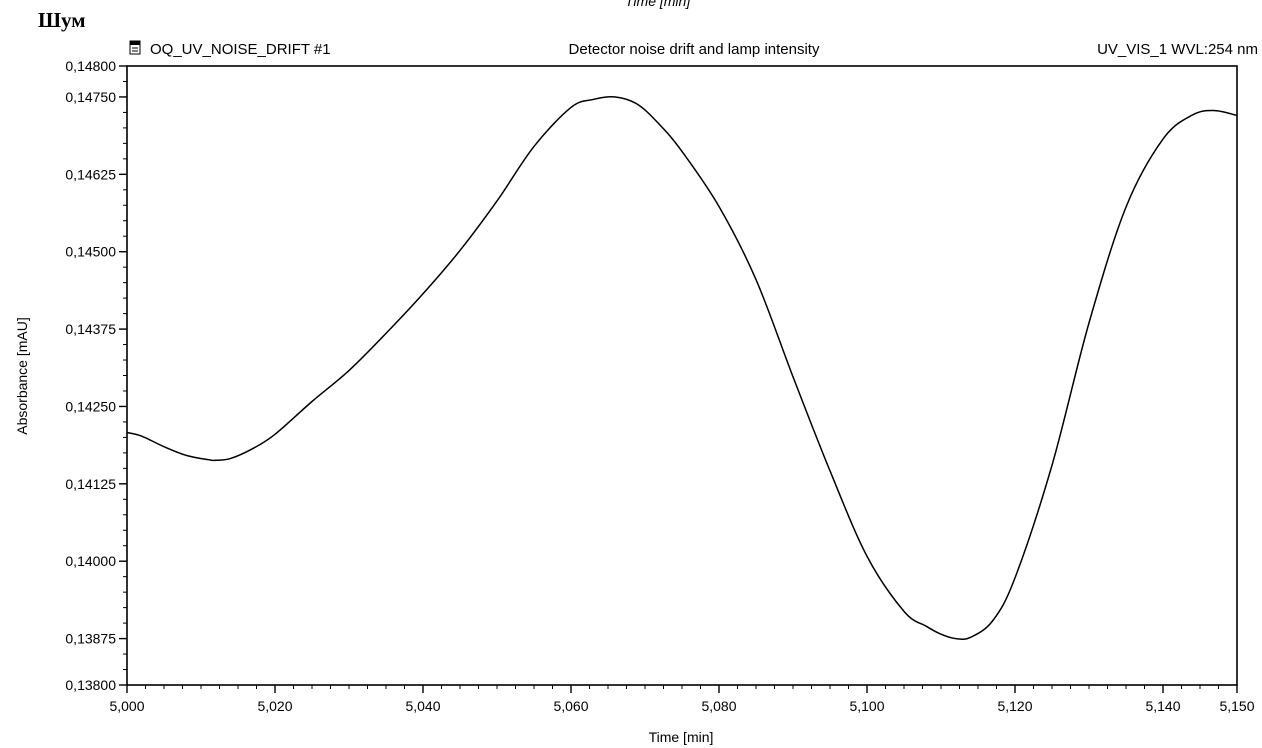 This screenshot has width=1262, height=748. What do you see at coordinates (681, 737) in the screenshot?
I see `x-axis-label: Time [min]` at bounding box center [681, 737].